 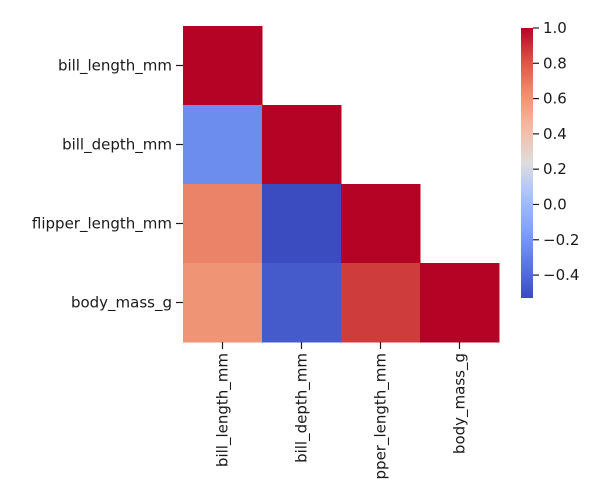 What do you see at coordinates (117, 145) in the screenshot?
I see `y-tick-label: bill_depth_mm` at bounding box center [117, 145].